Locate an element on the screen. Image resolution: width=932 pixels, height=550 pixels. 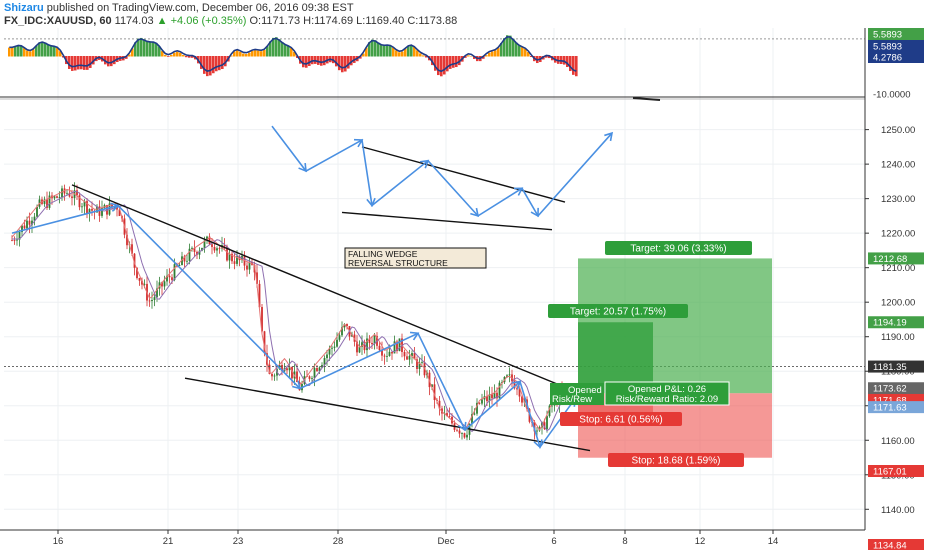
price-label-text: 1181.35 is located at coordinates (890, 367).